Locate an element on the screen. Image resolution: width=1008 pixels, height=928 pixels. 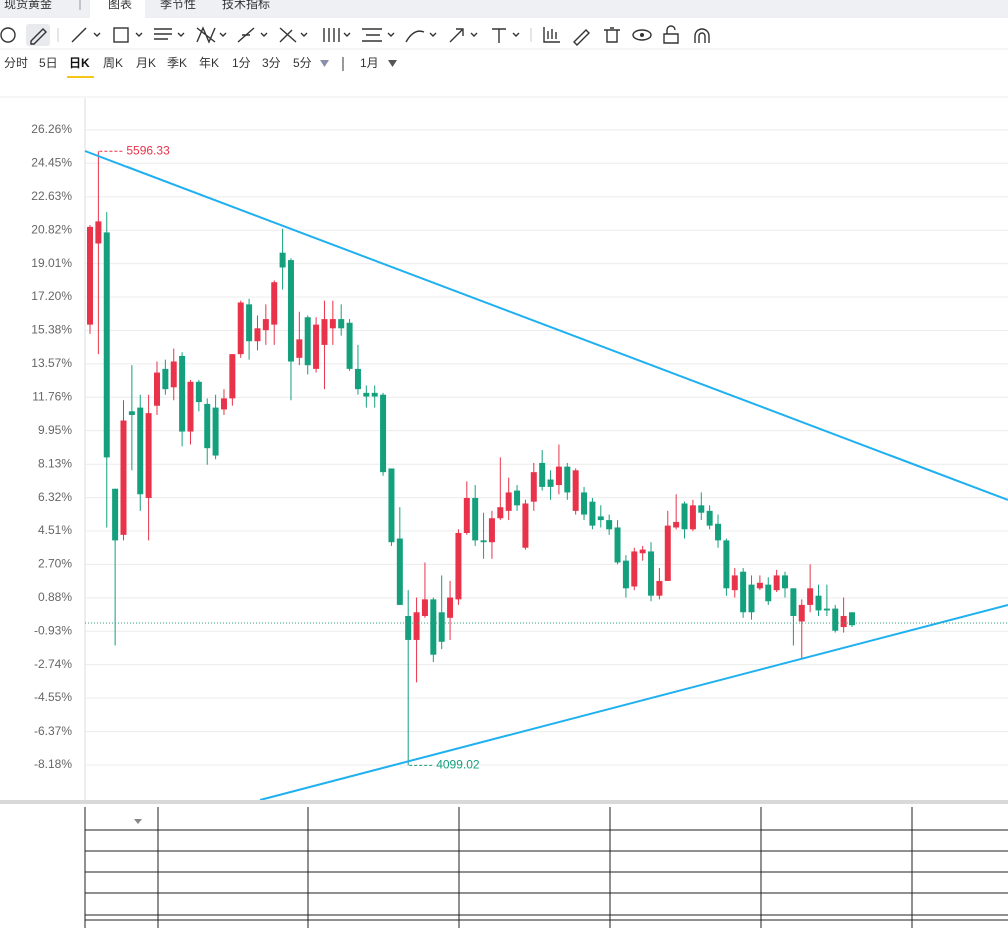
period-button: 日K is located at coordinates (79, 63).